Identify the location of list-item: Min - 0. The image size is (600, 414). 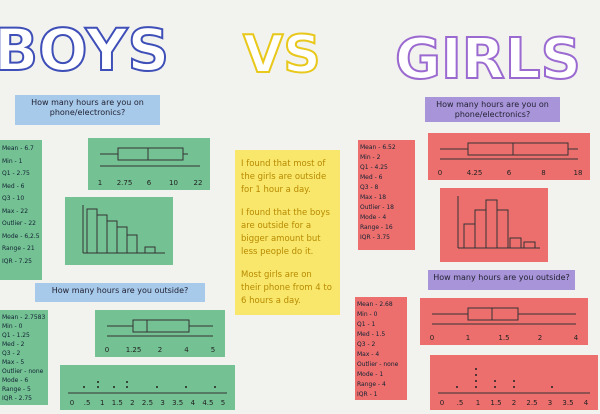
(12, 326).